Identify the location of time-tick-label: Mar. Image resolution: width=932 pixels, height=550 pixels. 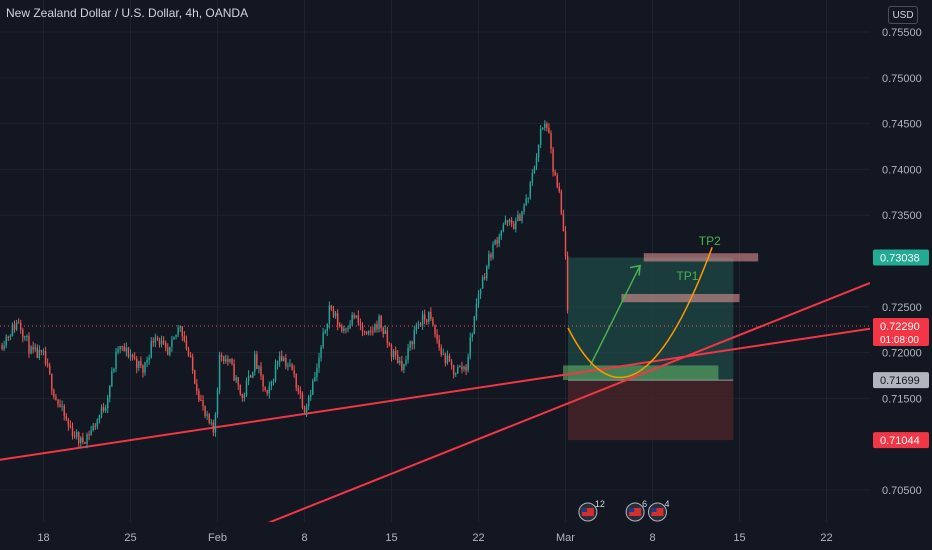
(565, 538).